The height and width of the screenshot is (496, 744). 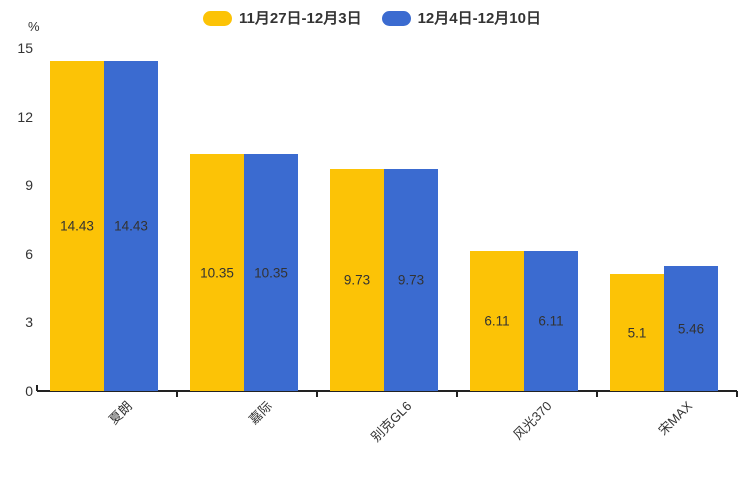 I want to click on x-category-label: 宋MAX, so click(x=675, y=418).